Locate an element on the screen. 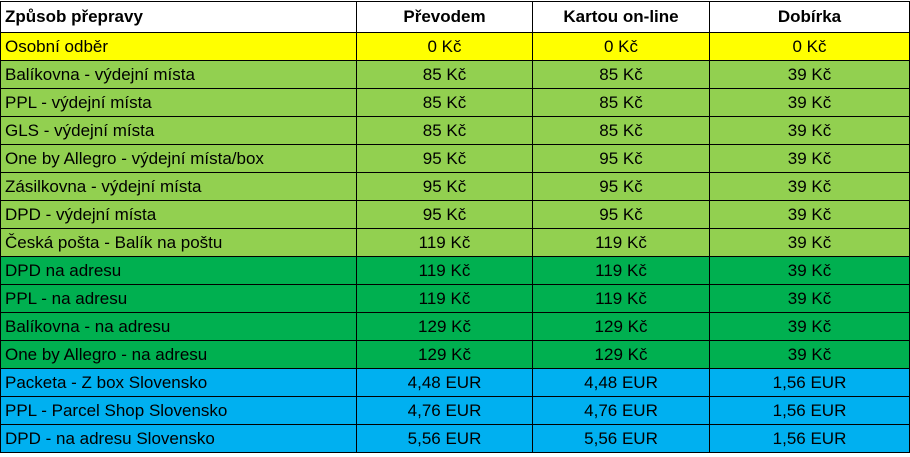  shipping-method: DPD - výdejní místa is located at coordinates (178, 214).